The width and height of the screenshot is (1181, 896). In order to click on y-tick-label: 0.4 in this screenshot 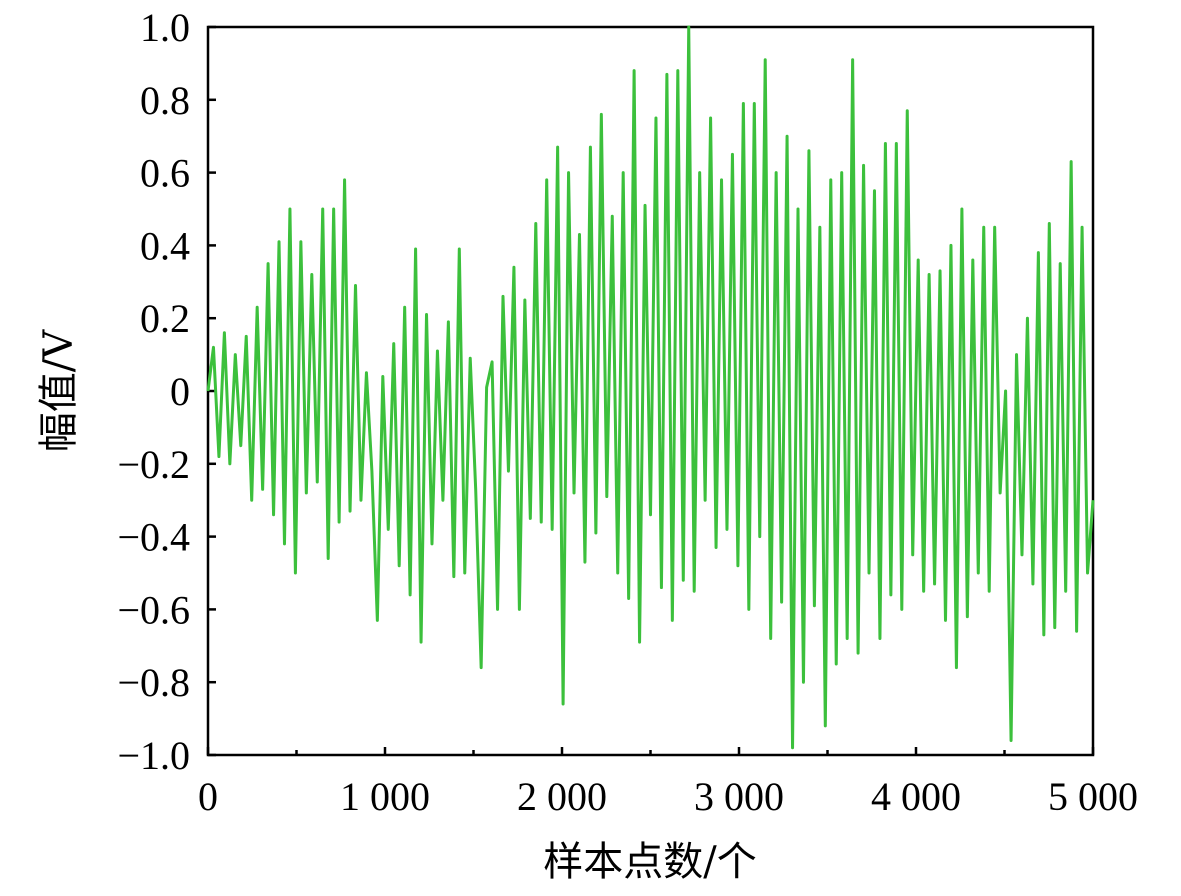, I will do `click(165, 245)`.